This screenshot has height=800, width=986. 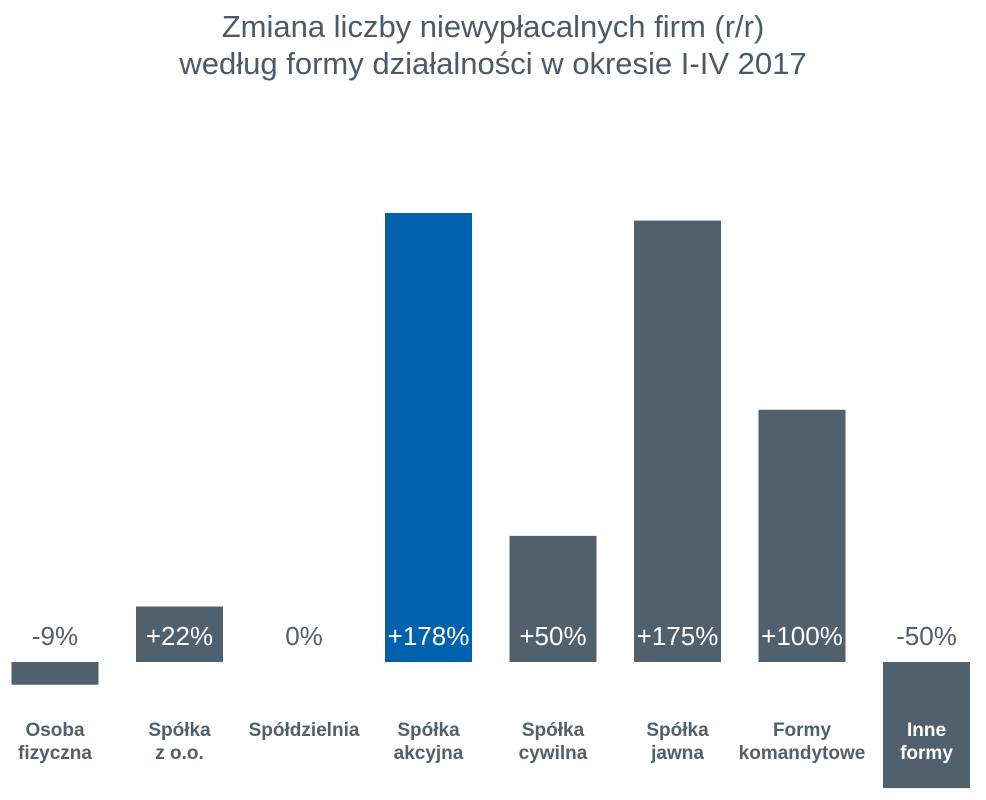 I want to click on value-label-0: -9%, so click(x=55, y=636).